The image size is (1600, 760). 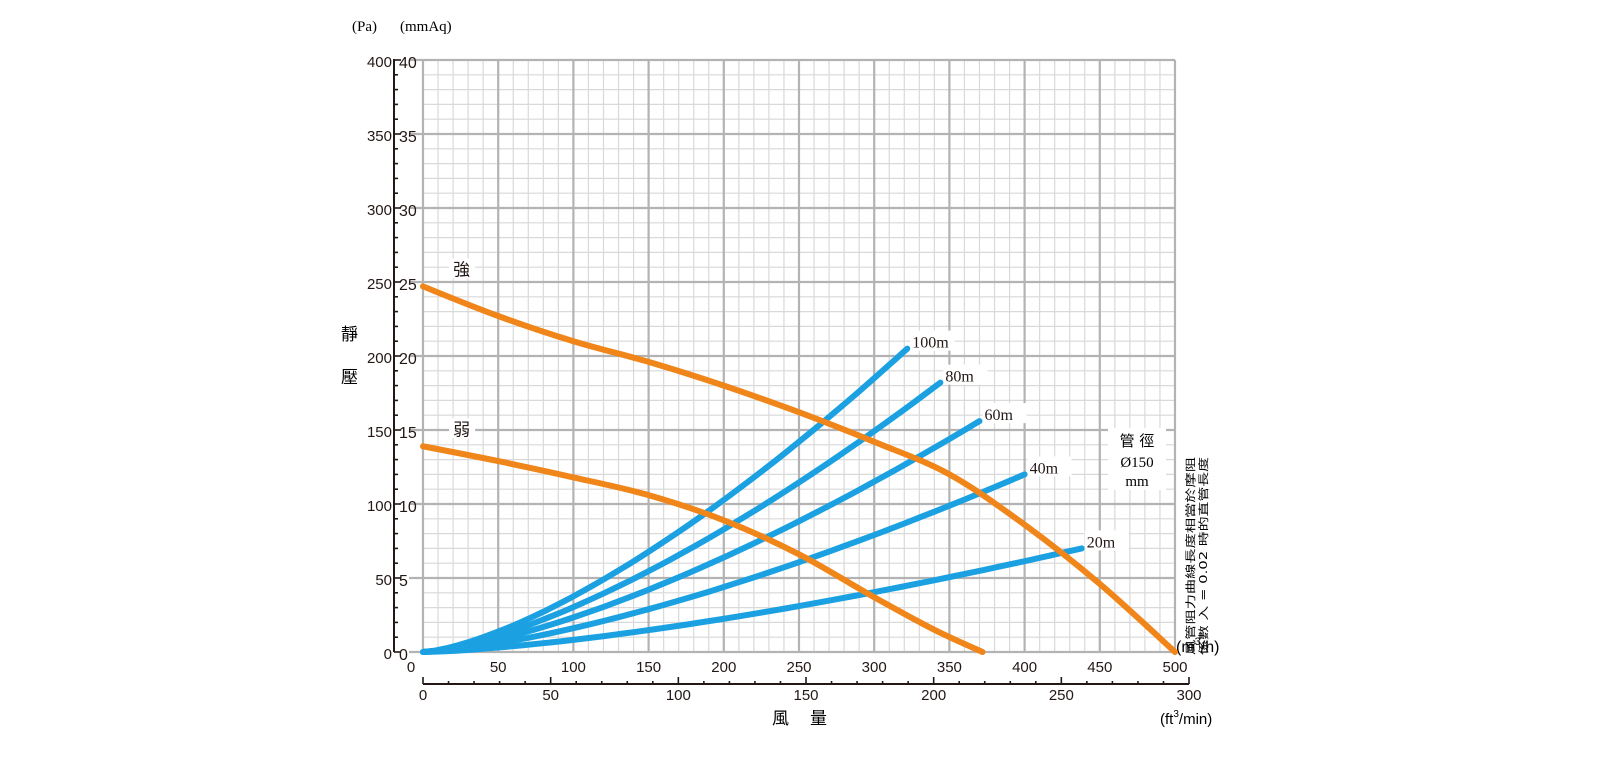 What do you see at coordinates (933, 695) in the screenshot?
I see `ftmin-tick-label: 200` at bounding box center [933, 695].